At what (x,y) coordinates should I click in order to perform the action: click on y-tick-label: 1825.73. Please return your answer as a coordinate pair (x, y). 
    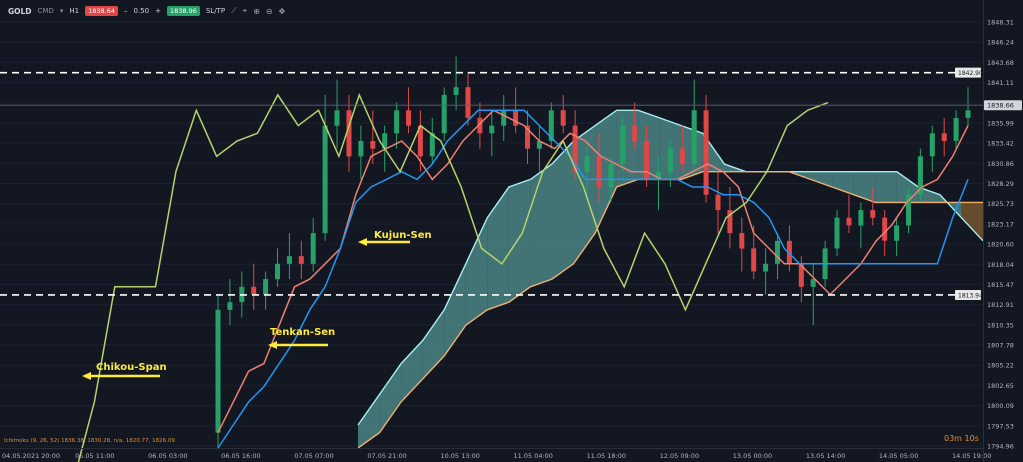
    Looking at the image, I should click on (1000, 204).